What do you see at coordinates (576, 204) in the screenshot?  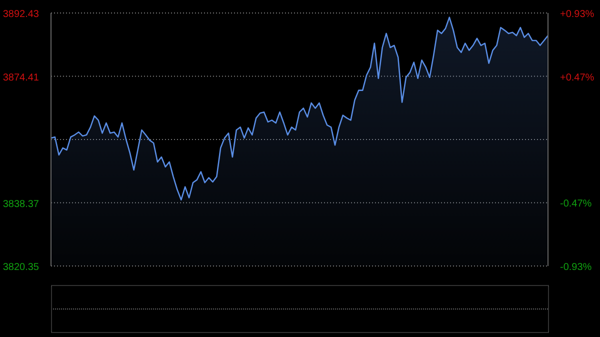 I see `y2-tick-label: -0.47%` at bounding box center [576, 204].